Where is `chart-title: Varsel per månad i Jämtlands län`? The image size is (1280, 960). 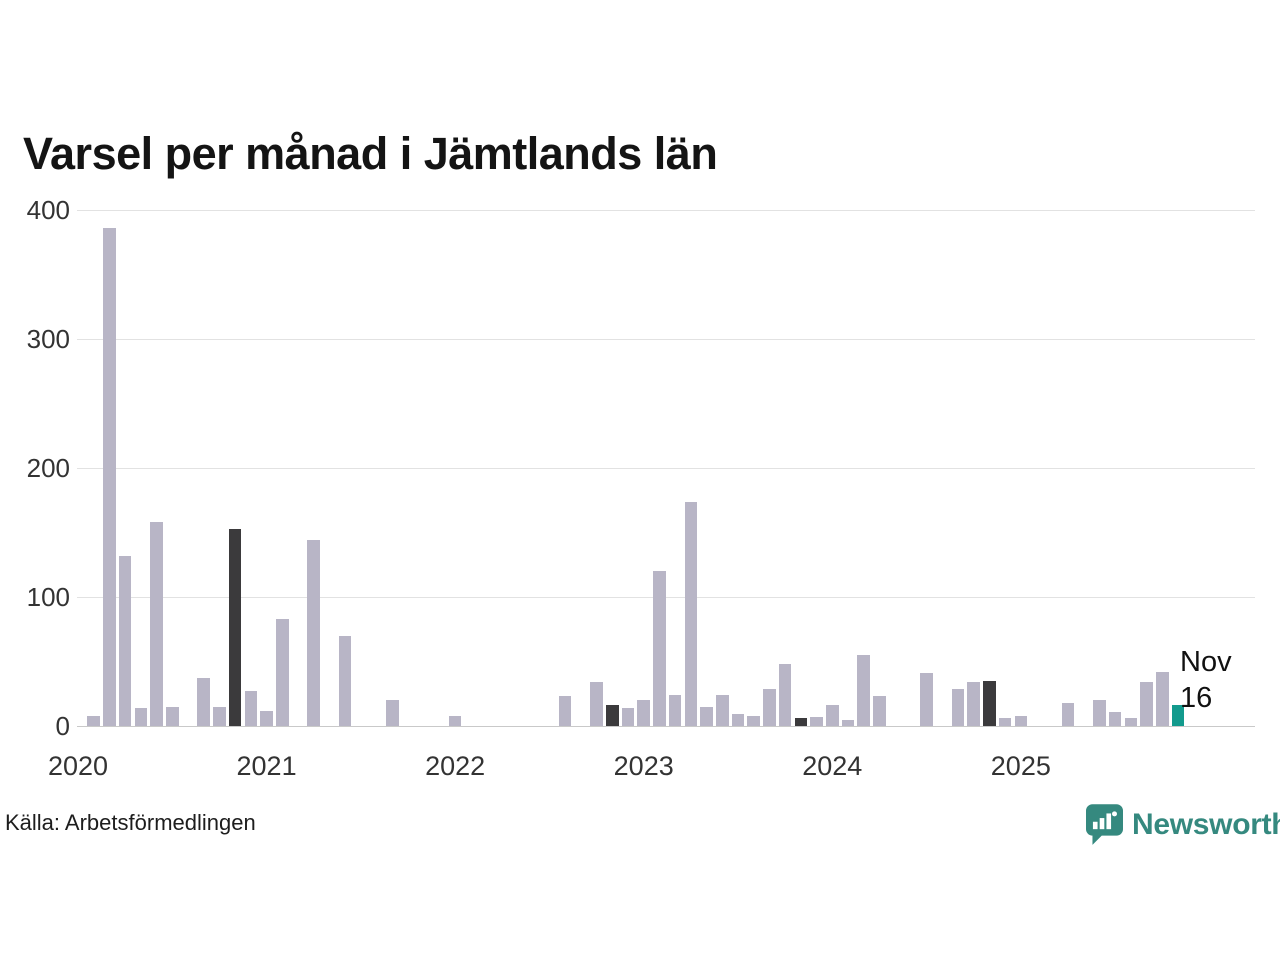
chart-title: Varsel per månad i Jämtlands län is located at coordinates (370, 153).